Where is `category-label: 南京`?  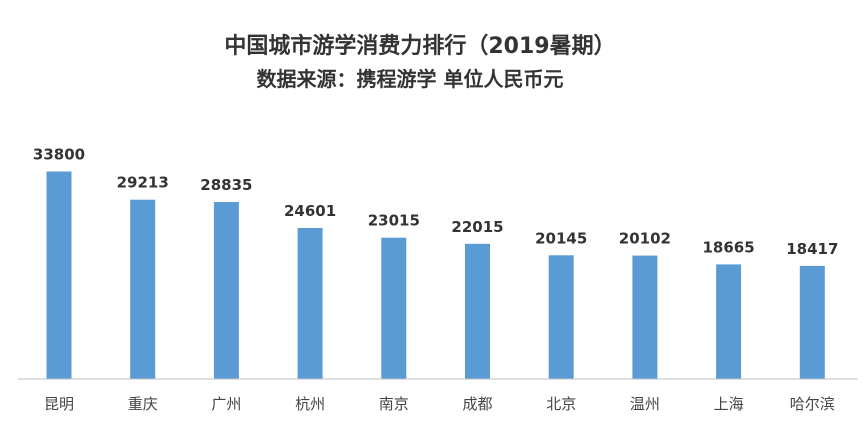
category-label: 南京 is located at coordinates (394, 404).